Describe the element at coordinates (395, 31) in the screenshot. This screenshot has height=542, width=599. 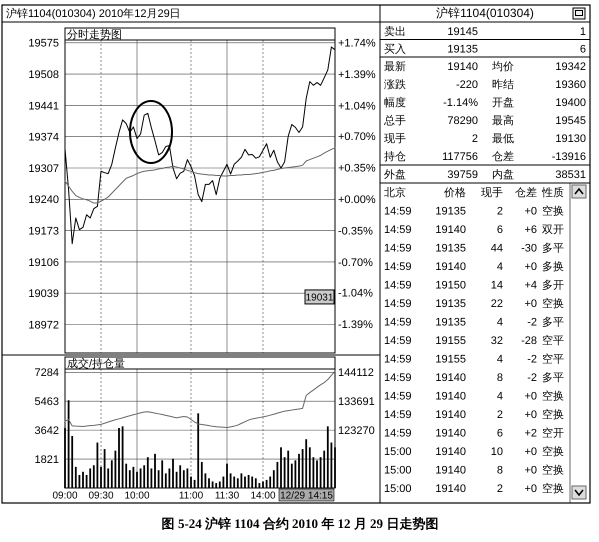
I see `text: 卖出` at that location.